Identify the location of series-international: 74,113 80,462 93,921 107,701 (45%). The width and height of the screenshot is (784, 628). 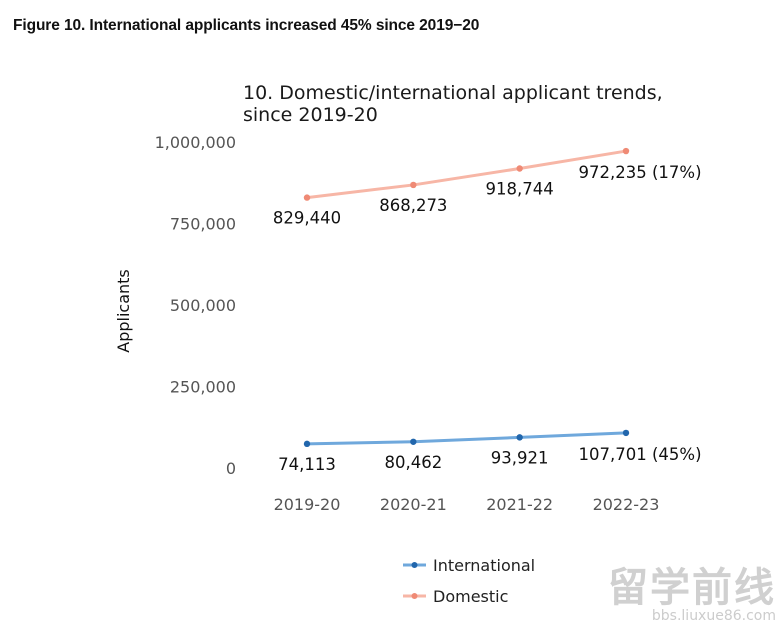
(490, 451).